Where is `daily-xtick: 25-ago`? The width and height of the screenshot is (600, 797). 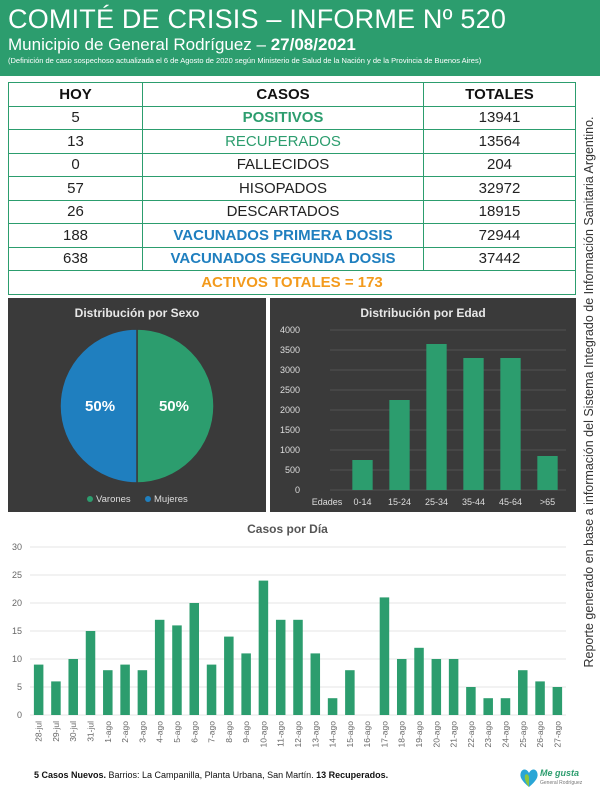
daily-xtick: 25-ago is located at coordinates (523, 734).